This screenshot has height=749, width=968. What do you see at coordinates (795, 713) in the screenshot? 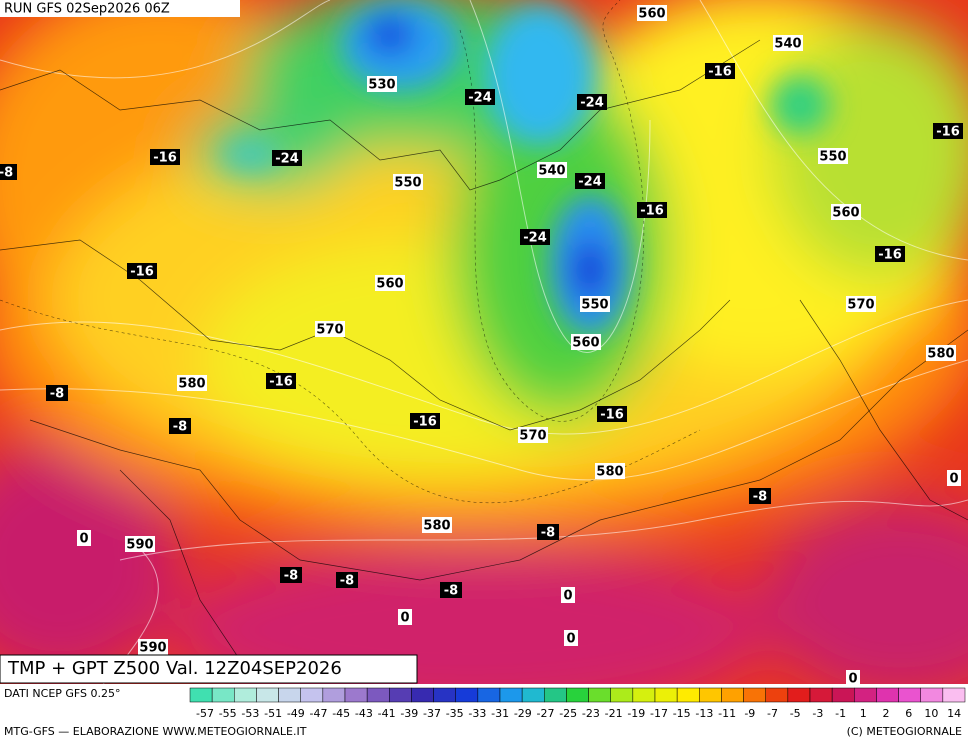
I see `colorbar-label: -5` at bounding box center [795, 713].